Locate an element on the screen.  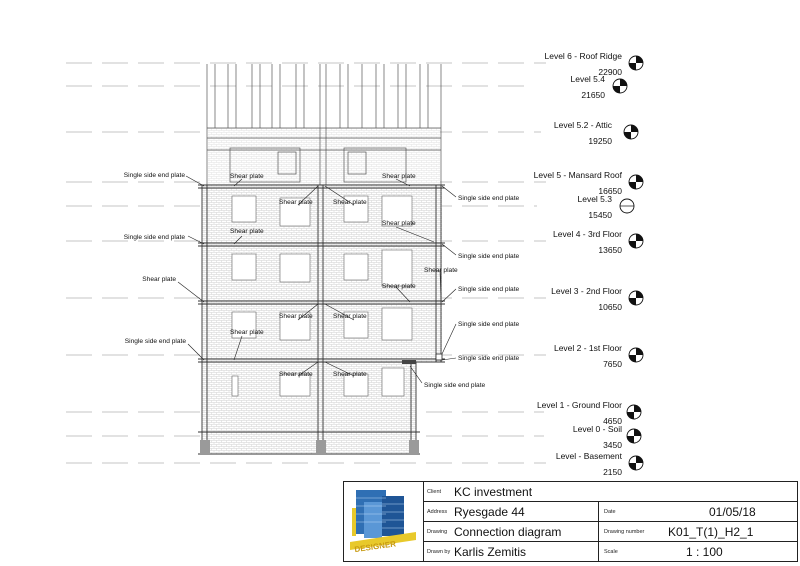
level-elevation: 22900 is located at coordinates (610, 72).